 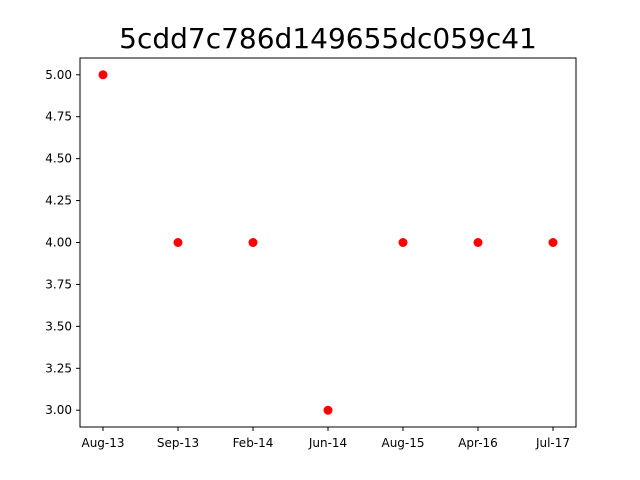 I want to click on y-axis: 3.00 3.25 3.50 3.75 4.00 4.25 4.50 4.75 5.00, so click(x=62, y=242).